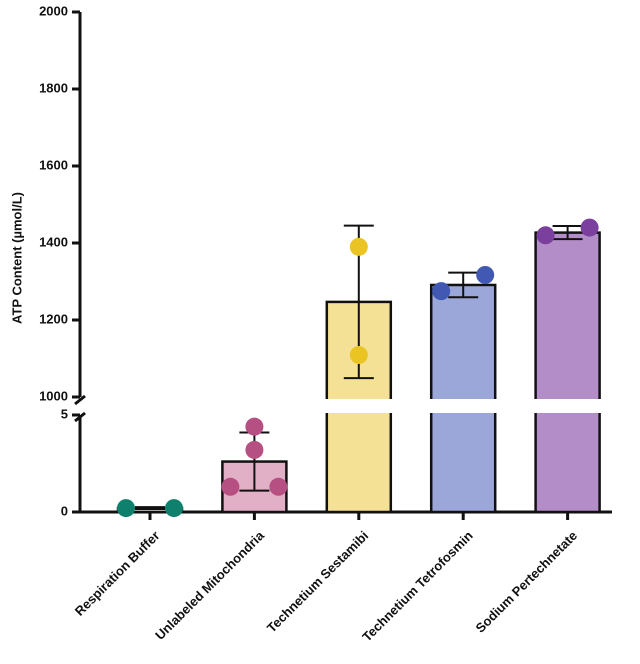 This screenshot has height=664, width=640. What do you see at coordinates (53, 241) in the screenshot?
I see `y-tick-label: 1400` at bounding box center [53, 241].